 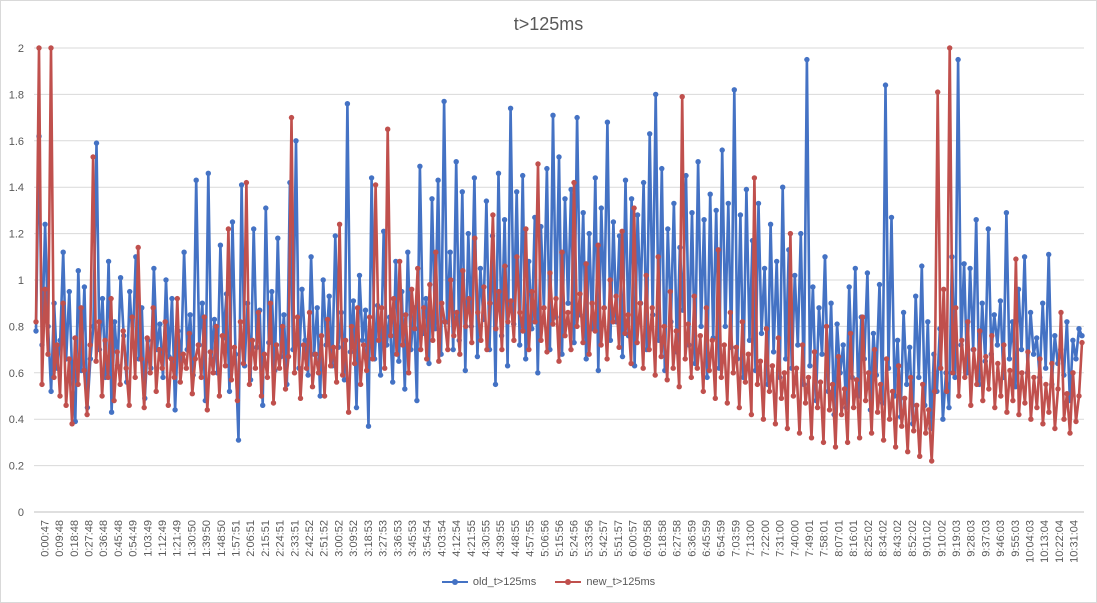 What do you see at coordinates (707, 538) in the screenshot?
I see `x-tick-label: 6:45:59` at bounding box center [707, 538].